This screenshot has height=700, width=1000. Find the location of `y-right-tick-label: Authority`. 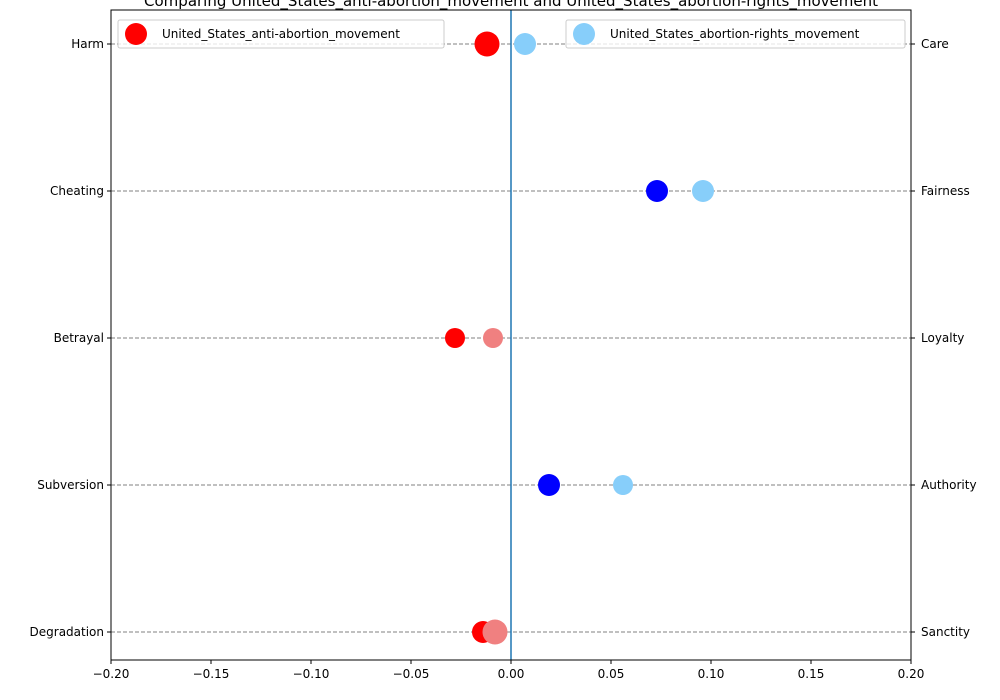

y-right-tick-label: Authority is located at coordinates (949, 485).